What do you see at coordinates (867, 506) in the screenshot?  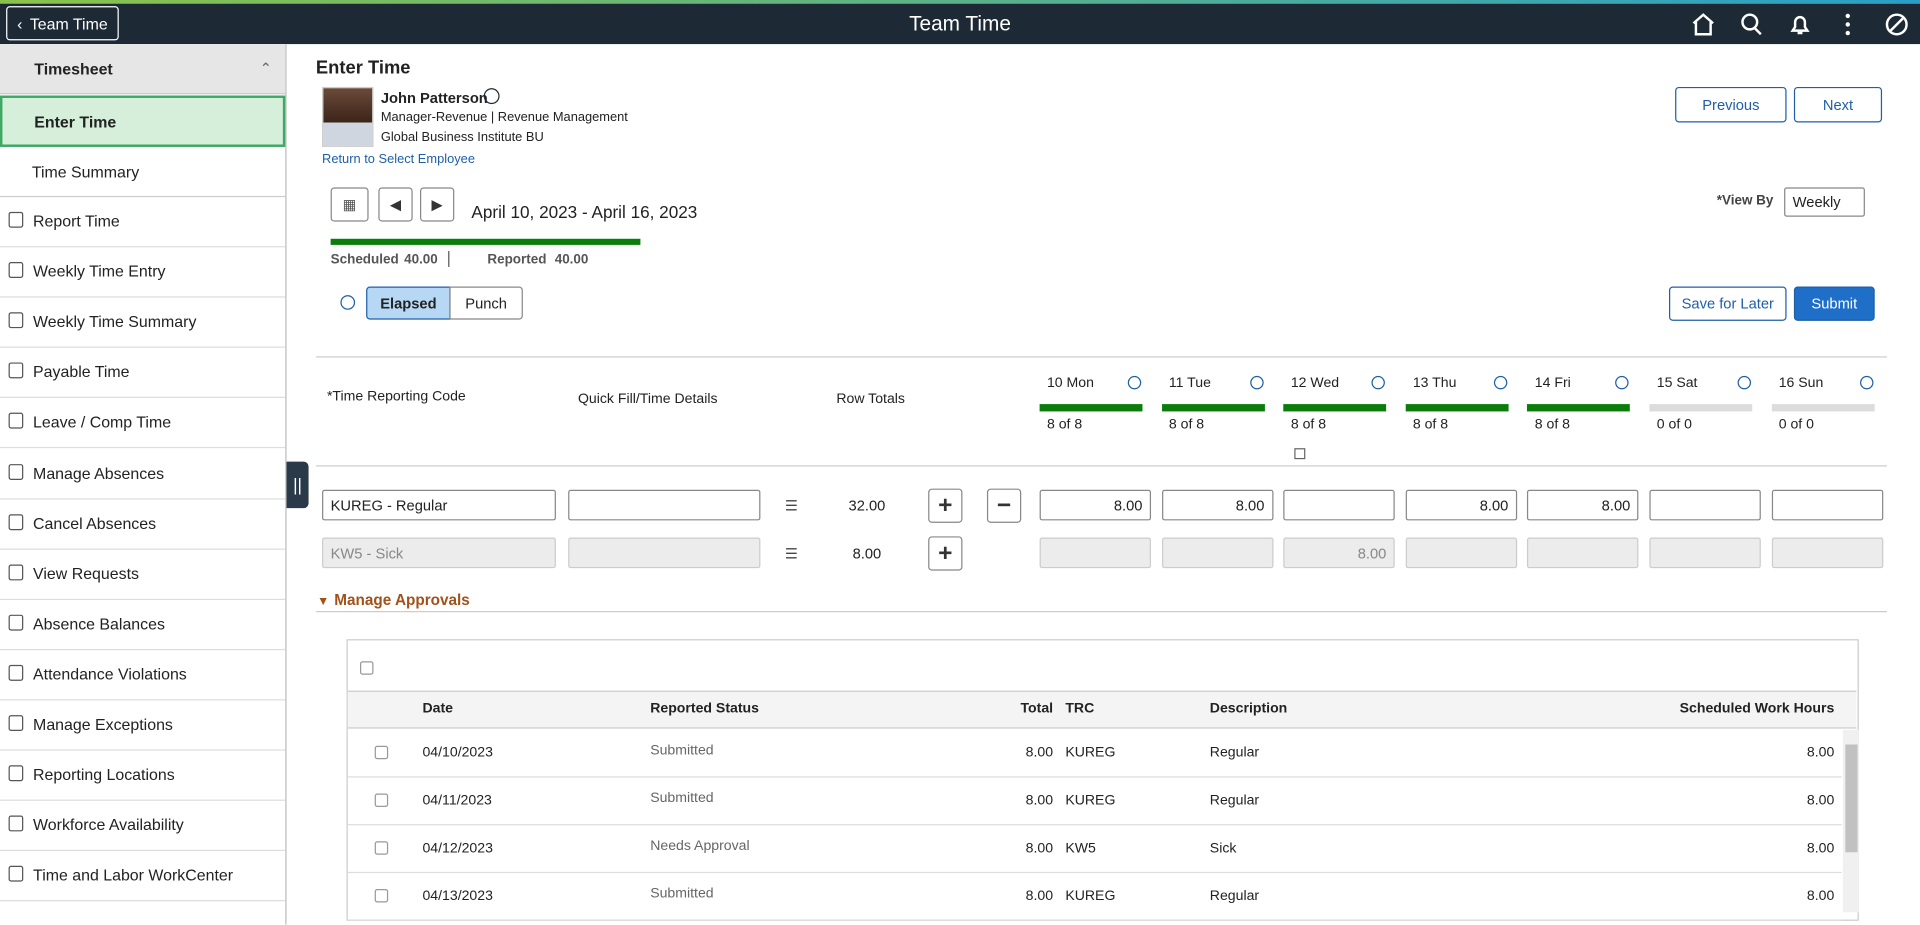 I see `row-total: 32.00` at bounding box center [867, 506].